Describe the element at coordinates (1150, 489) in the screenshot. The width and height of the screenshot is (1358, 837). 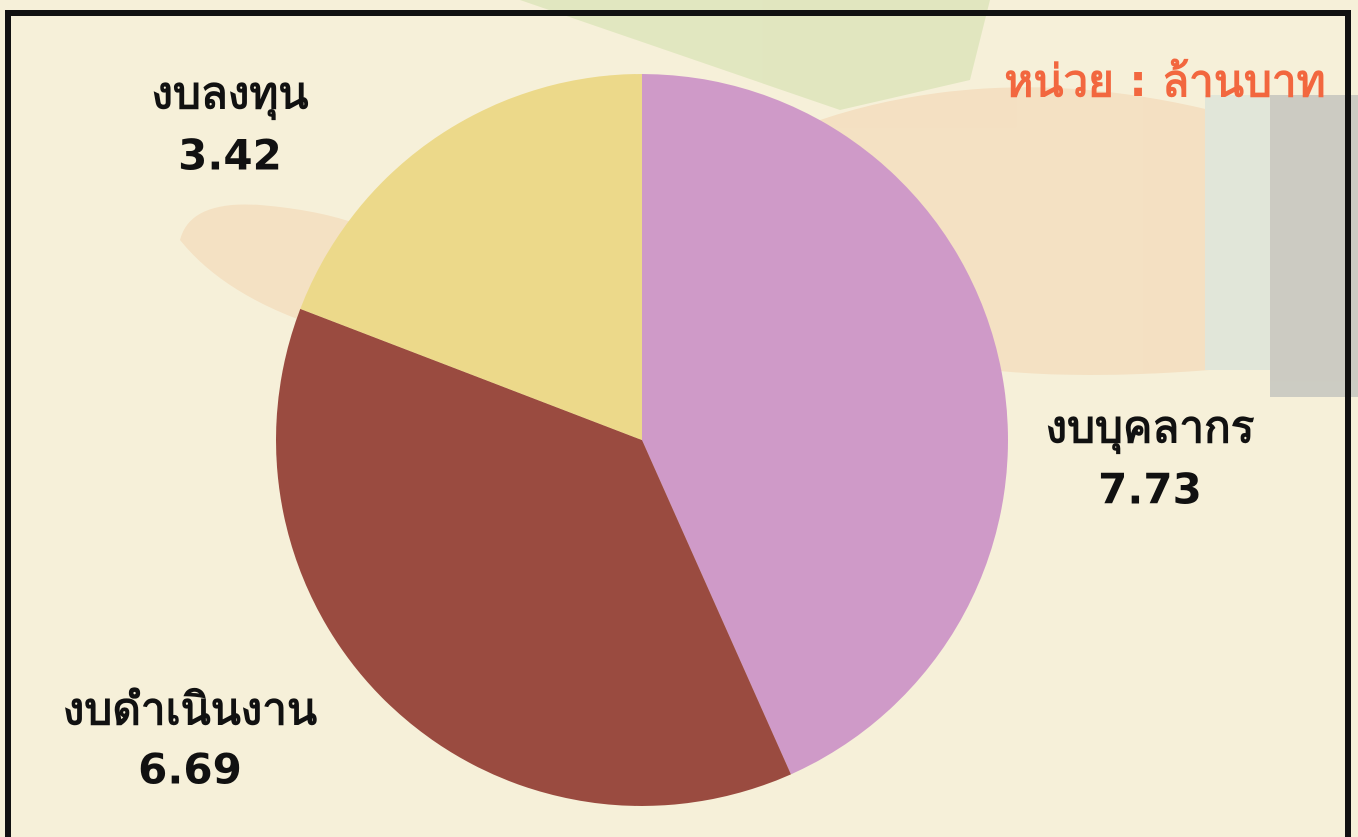
I see `slice-value: 7.73` at that location.